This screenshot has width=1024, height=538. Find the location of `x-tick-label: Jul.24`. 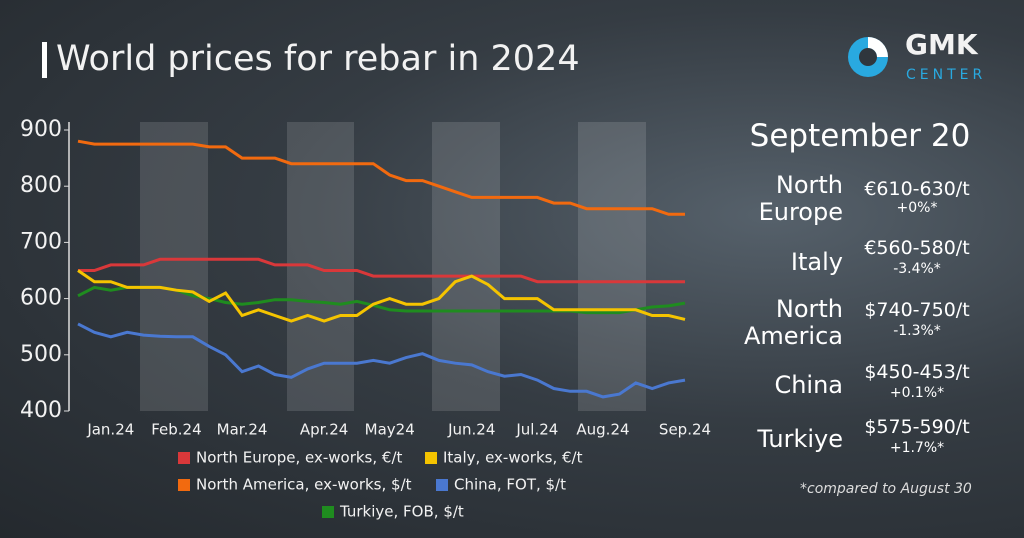

x-tick-label: Jul.24 is located at coordinates (536, 430).